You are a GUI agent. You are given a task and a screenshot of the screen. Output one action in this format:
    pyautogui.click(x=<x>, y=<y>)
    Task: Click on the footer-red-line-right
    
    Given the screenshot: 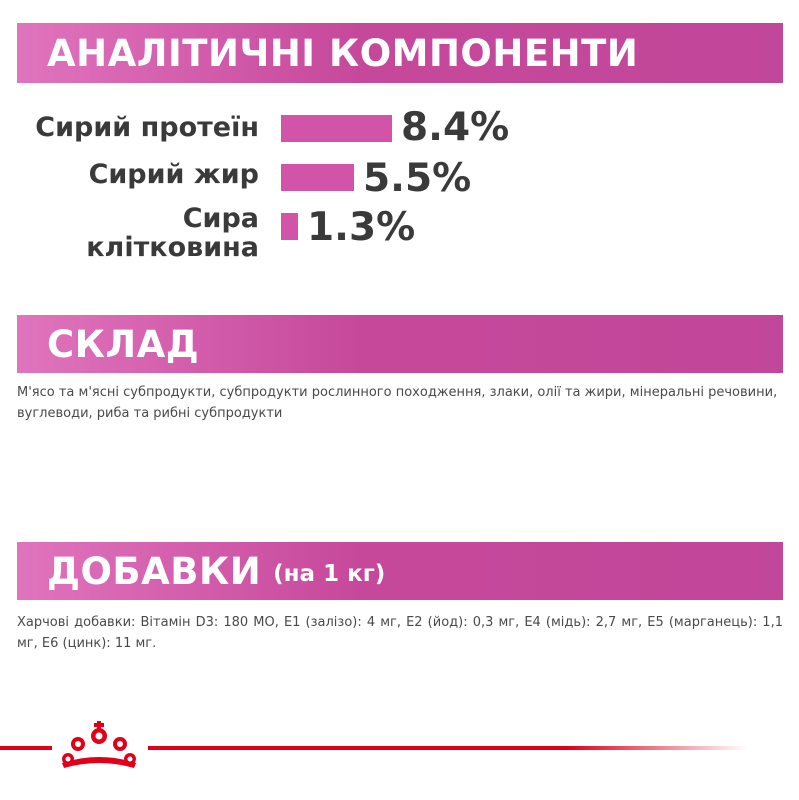 What is the action you would take?
    pyautogui.click(x=448, y=748)
    